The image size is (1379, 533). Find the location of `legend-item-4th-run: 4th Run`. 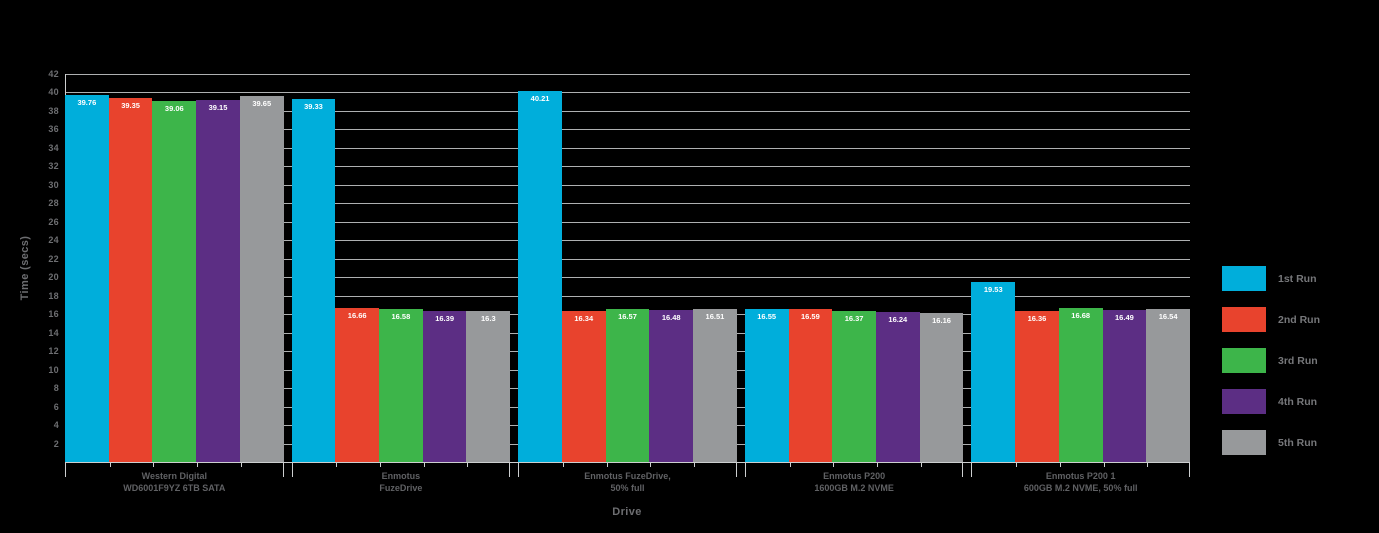

legend-item-4th-run: 4th Run is located at coordinates (1271, 401).